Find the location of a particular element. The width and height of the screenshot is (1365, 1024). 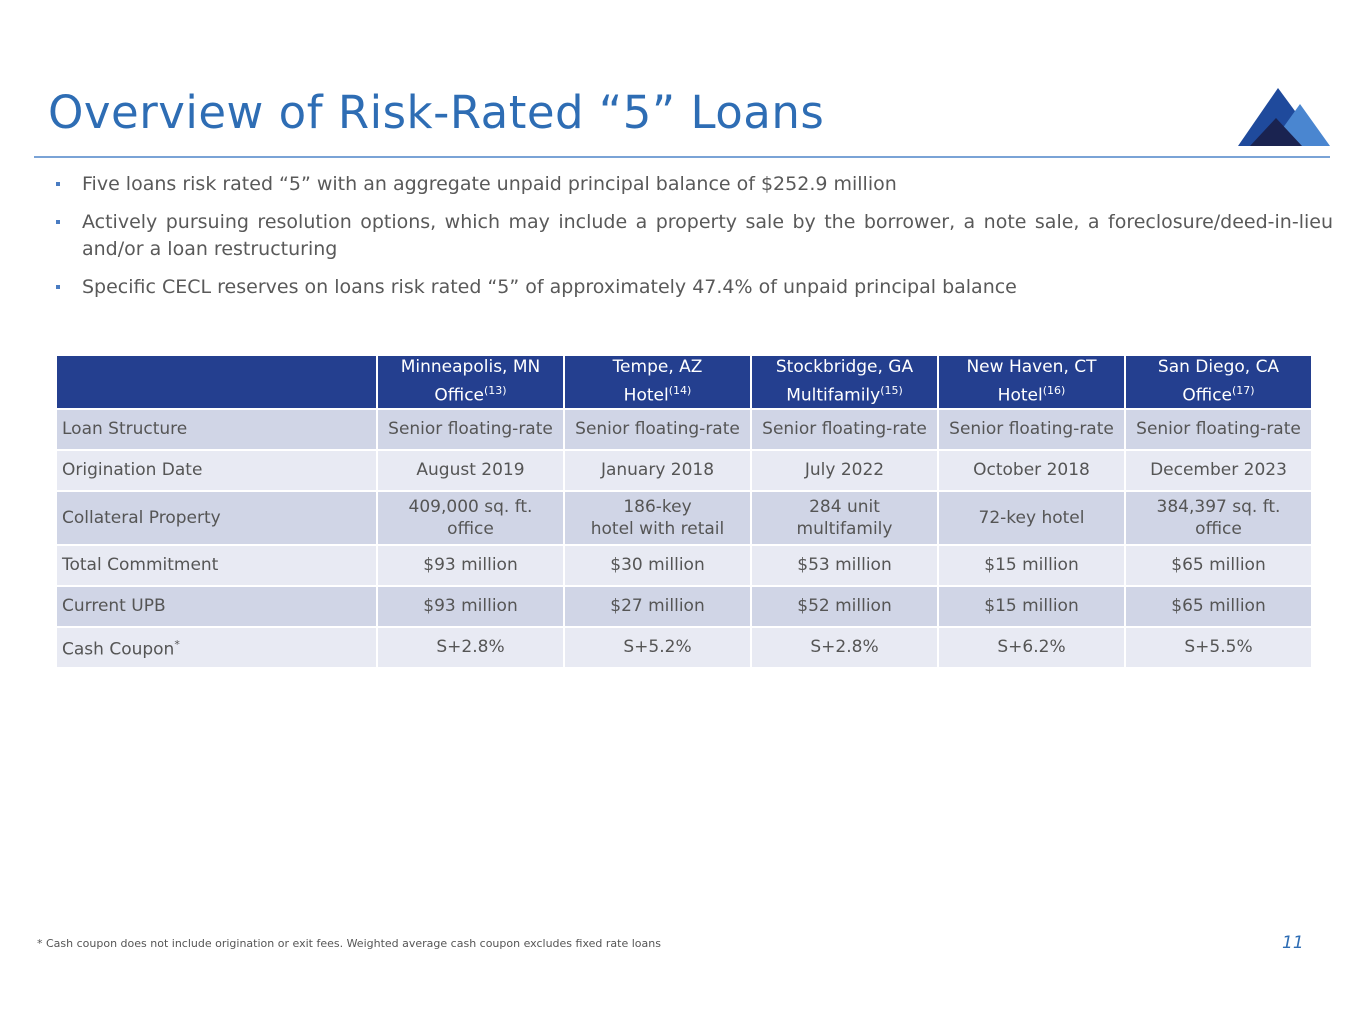

table-cell: 384,397 sq. ft. office is located at coordinates (1218, 517).